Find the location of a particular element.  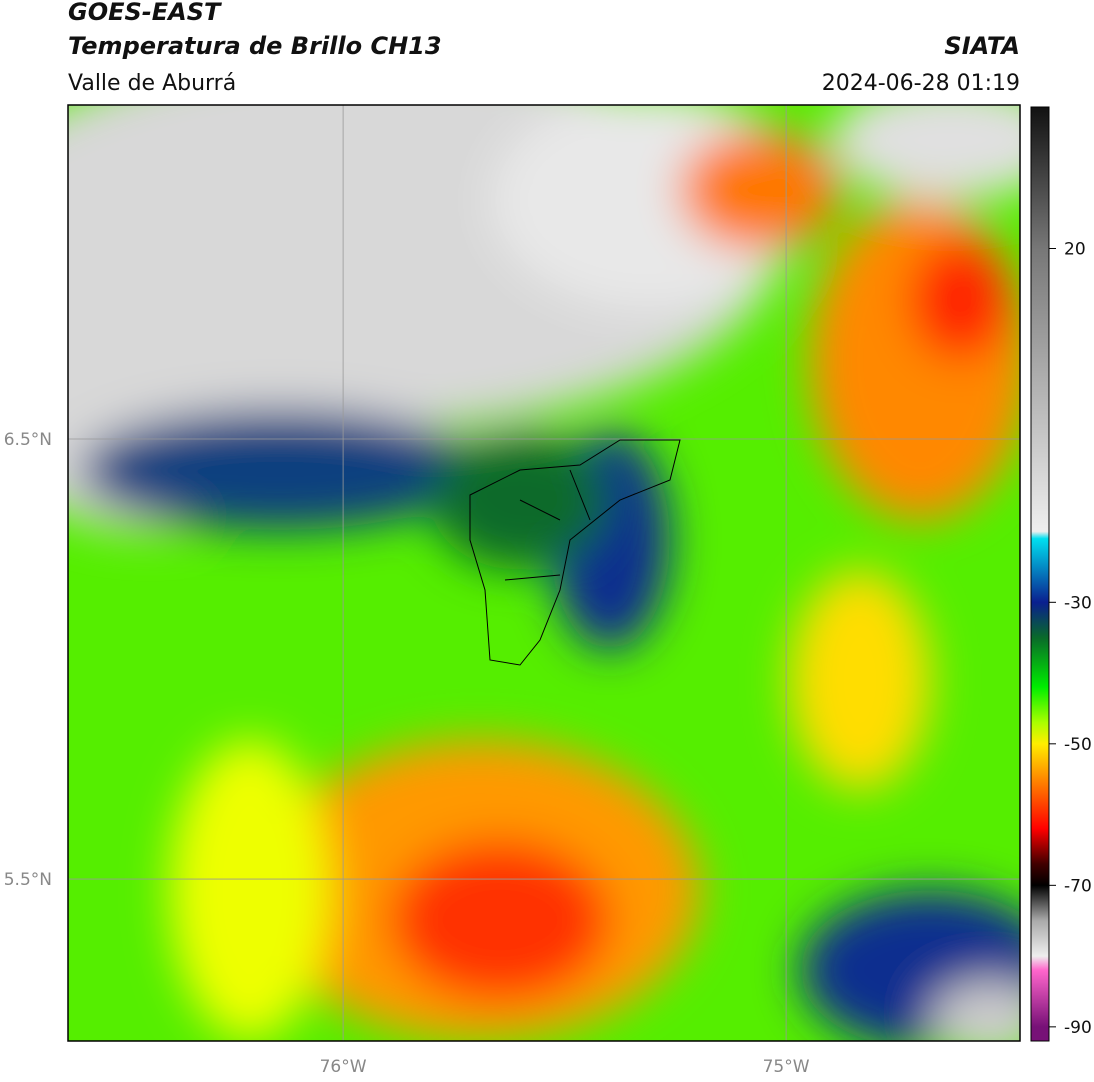

region: Valle de Aburrá is located at coordinates (152, 83).